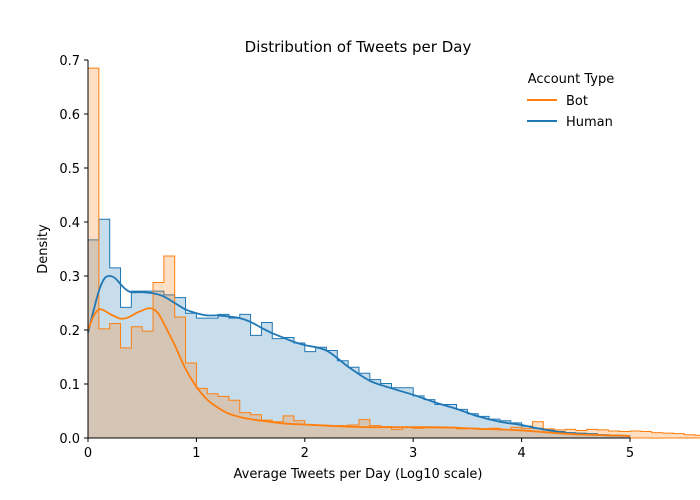  Describe the element at coordinates (358, 47) in the screenshot. I see `chart-title: Distribution of Tweets per Day` at that location.